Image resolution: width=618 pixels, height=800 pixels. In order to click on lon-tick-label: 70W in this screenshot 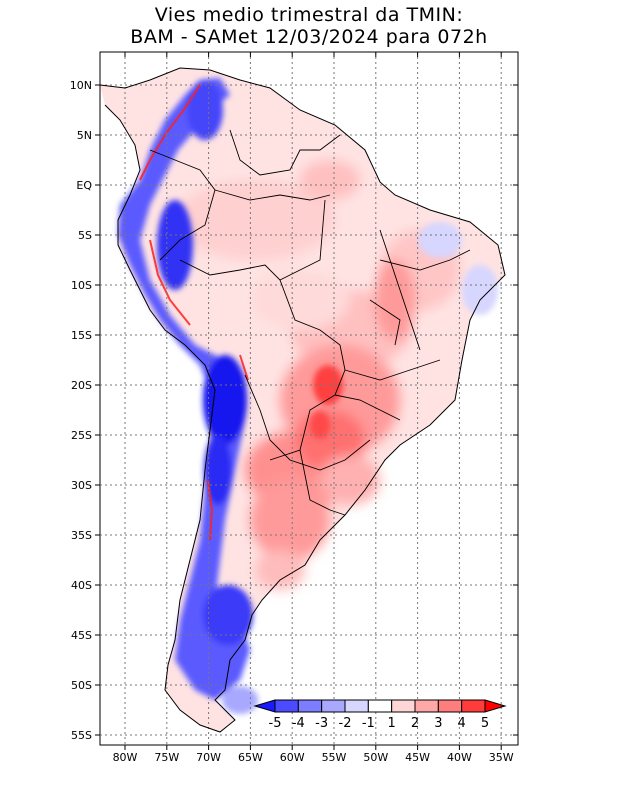, I will do `click(208, 757)`.